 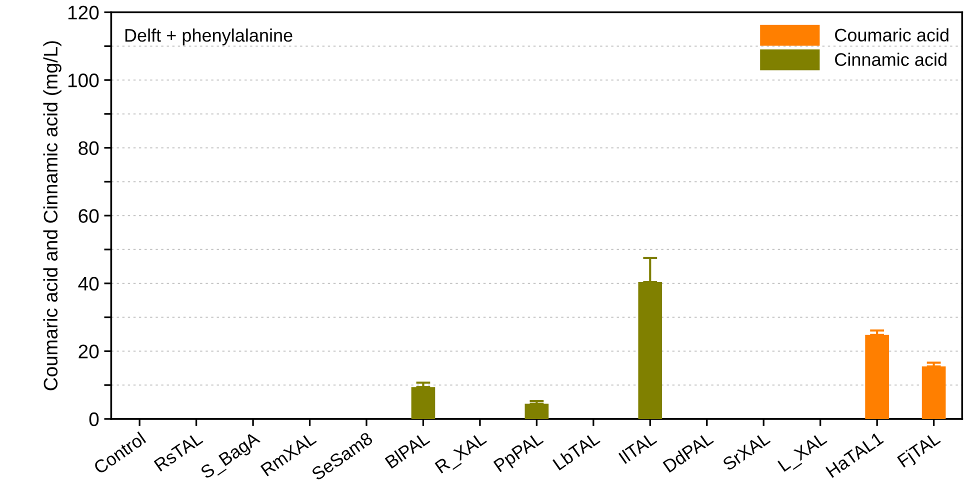 What do you see at coordinates (83, 13) in the screenshot?
I see `y-tick-label: 120` at bounding box center [83, 13].